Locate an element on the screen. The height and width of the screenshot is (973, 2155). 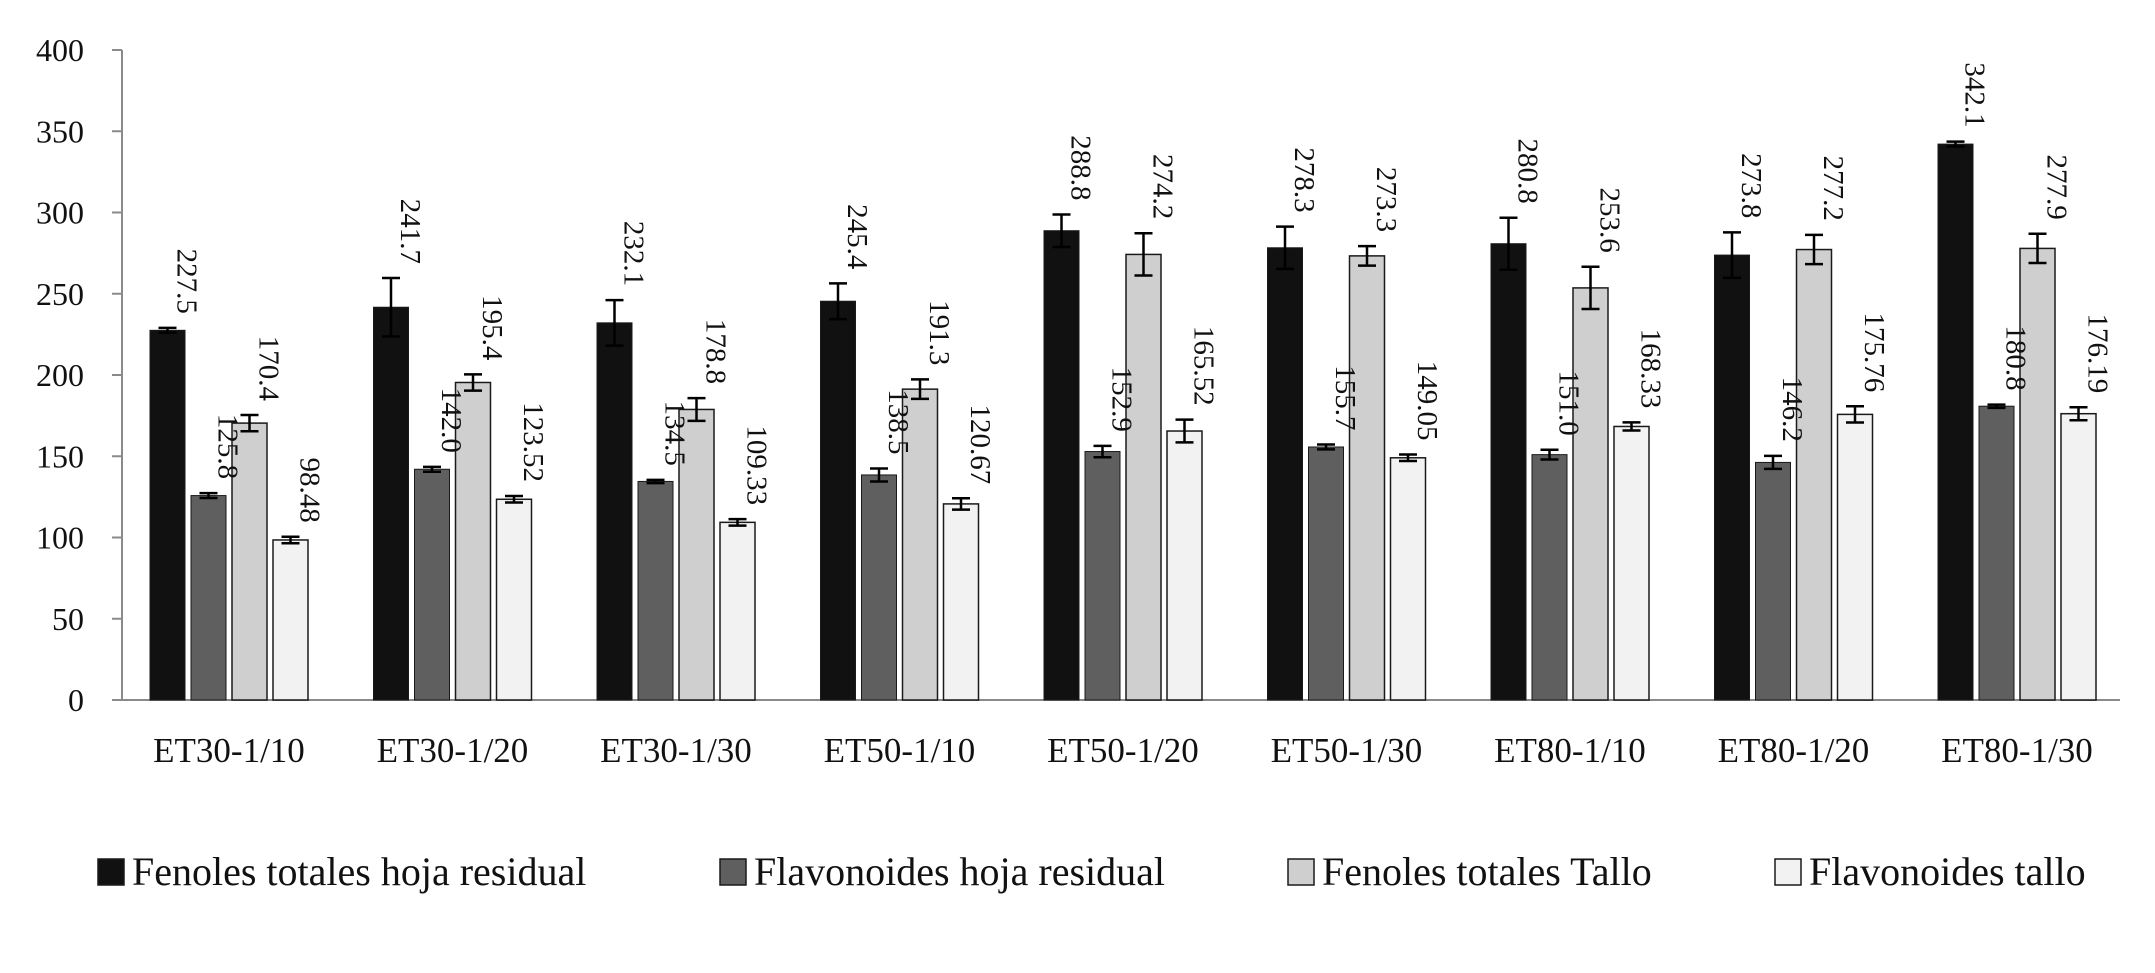
data-label: 138.5 is located at coordinates (898, 421).